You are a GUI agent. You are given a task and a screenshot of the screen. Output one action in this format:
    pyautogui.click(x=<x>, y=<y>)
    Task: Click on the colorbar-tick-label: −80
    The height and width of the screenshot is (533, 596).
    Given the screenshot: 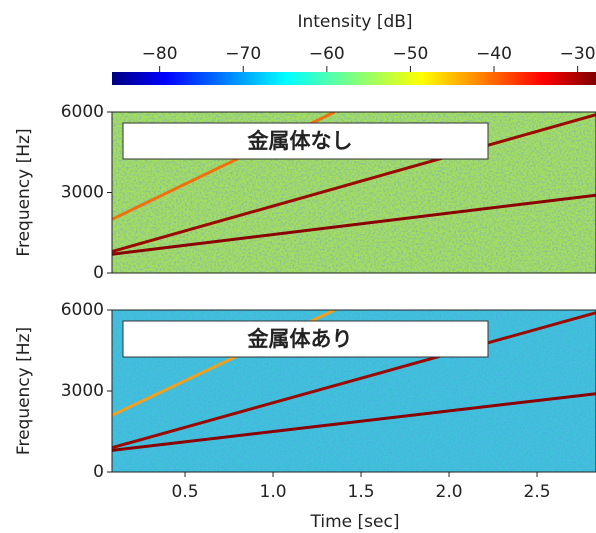 What is the action you would take?
    pyautogui.click(x=160, y=54)
    